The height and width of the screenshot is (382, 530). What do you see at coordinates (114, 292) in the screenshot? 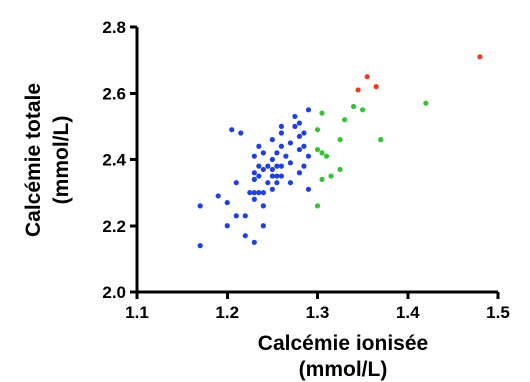
I see `y-tick-label: 2.0` at bounding box center [114, 292].